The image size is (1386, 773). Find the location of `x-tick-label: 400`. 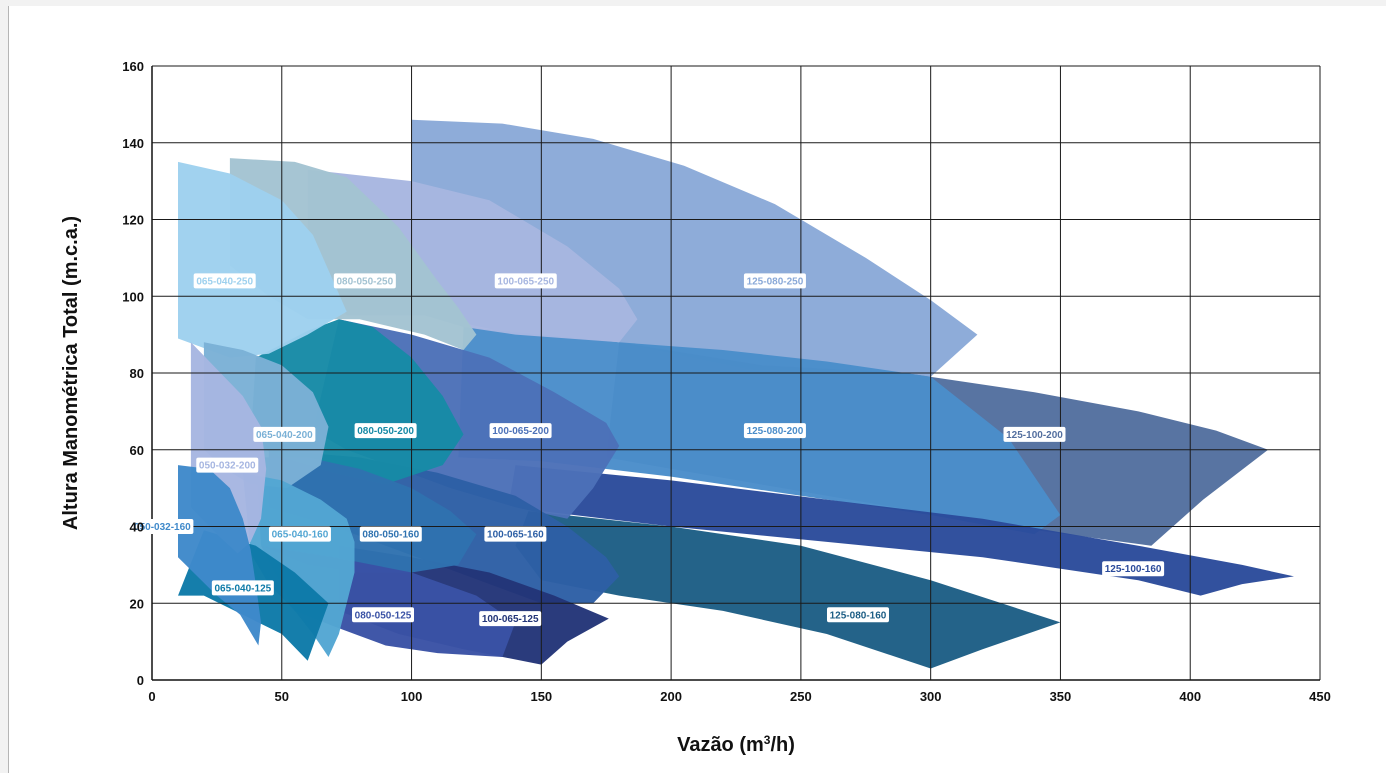

x-tick-label: 400 is located at coordinates (1190, 696).